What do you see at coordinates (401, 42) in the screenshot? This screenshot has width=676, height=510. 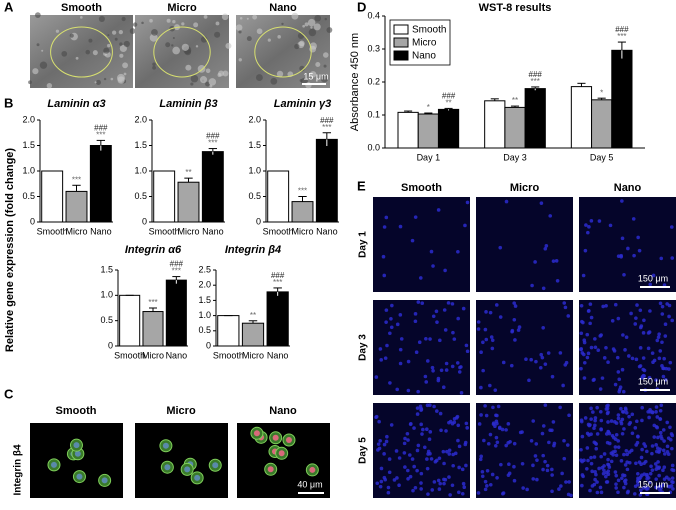 I see `legend-swatch` at bounding box center [401, 42].